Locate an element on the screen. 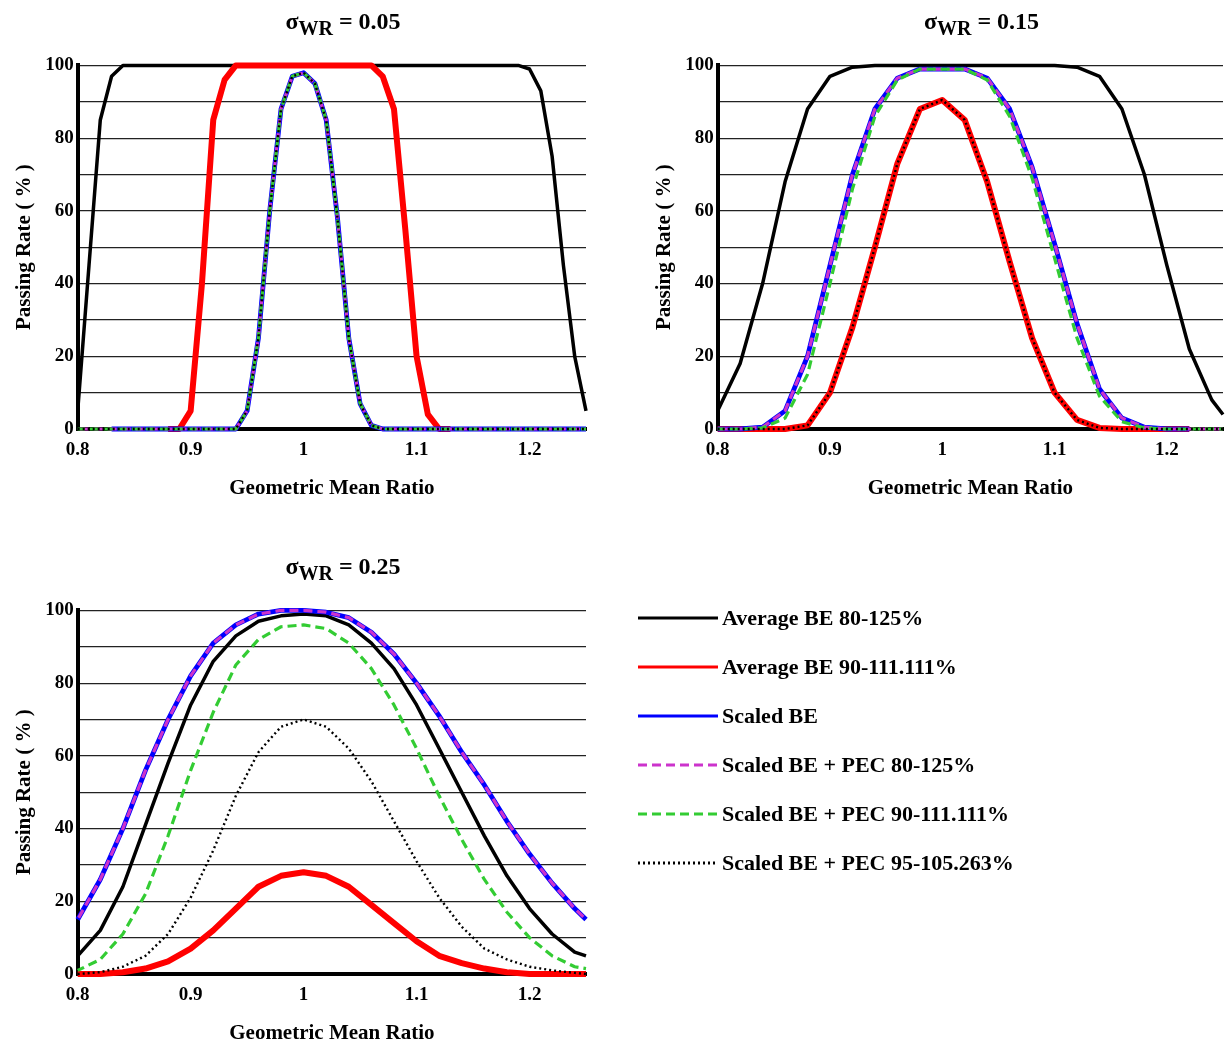  legend-label: Scaled BE + PEC 95-105.263% is located at coordinates (868, 862).